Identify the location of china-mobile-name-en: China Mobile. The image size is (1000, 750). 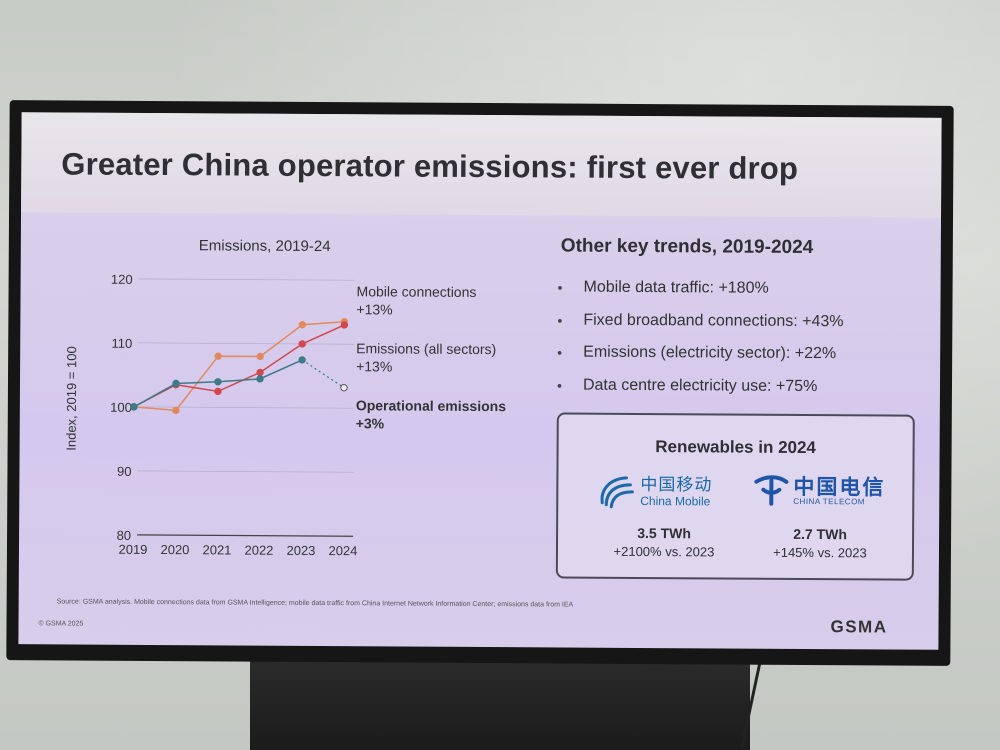
(675, 501).